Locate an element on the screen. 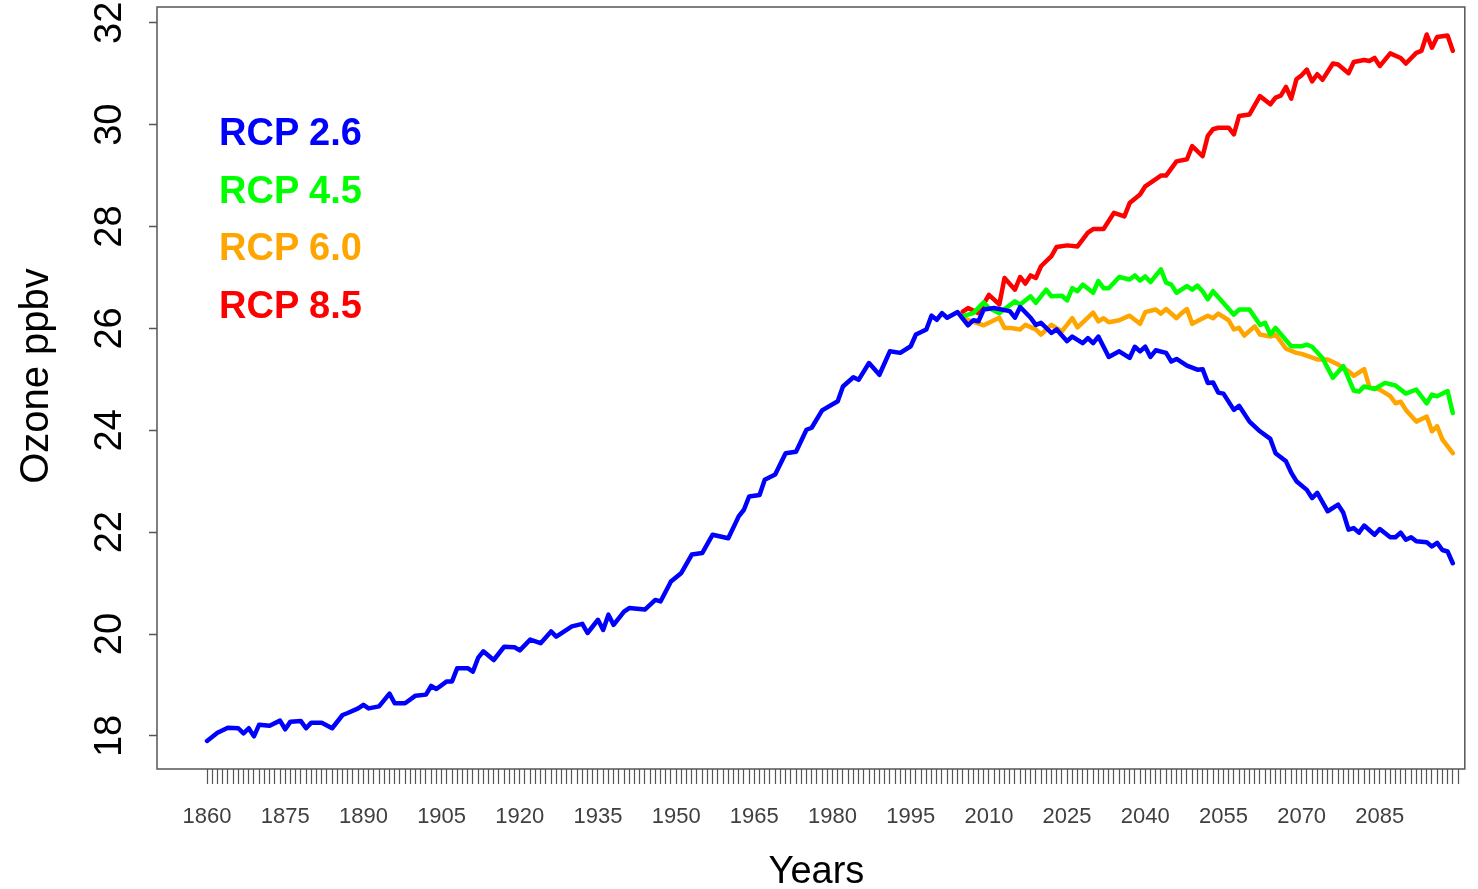 The height and width of the screenshot is (889, 1478). y-tick-label: 30 is located at coordinates (108, 124).